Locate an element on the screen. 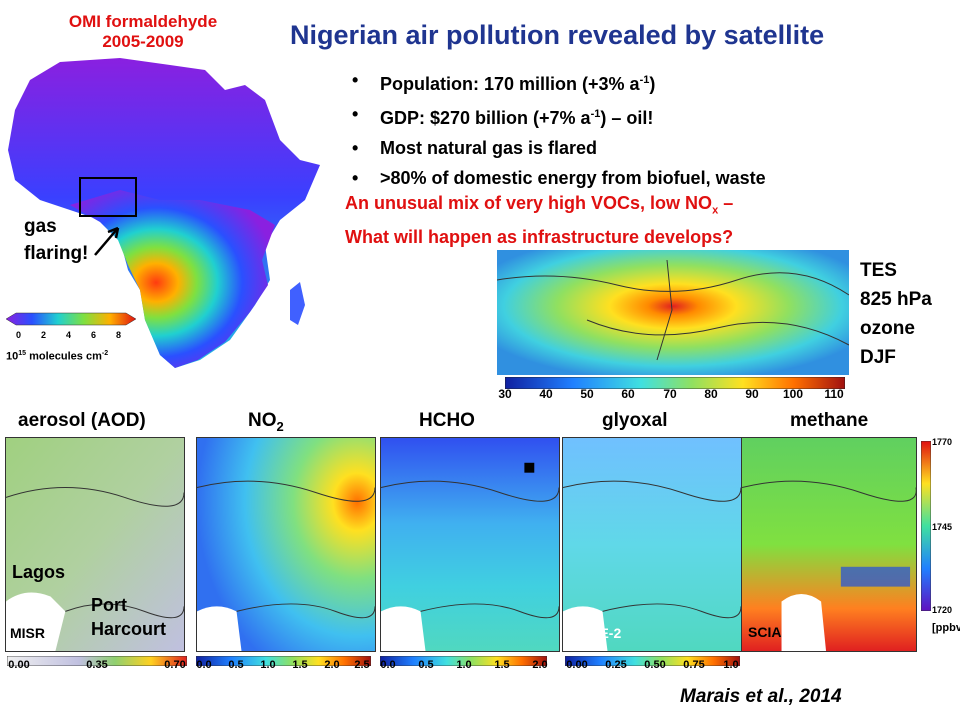 This screenshot has height=720, width=960. methane-map is located at coordinates (829, 544).